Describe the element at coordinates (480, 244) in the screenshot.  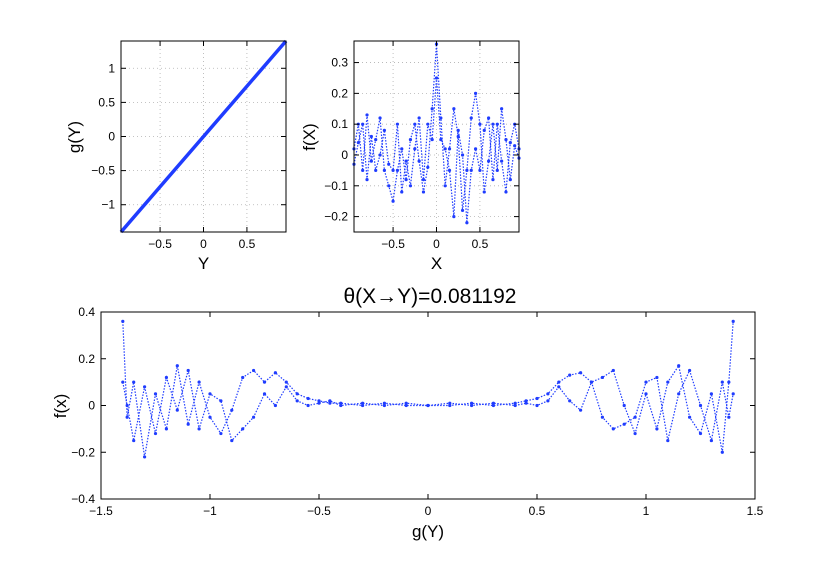
I see `x-tick-label-2: 0.5` at that location.